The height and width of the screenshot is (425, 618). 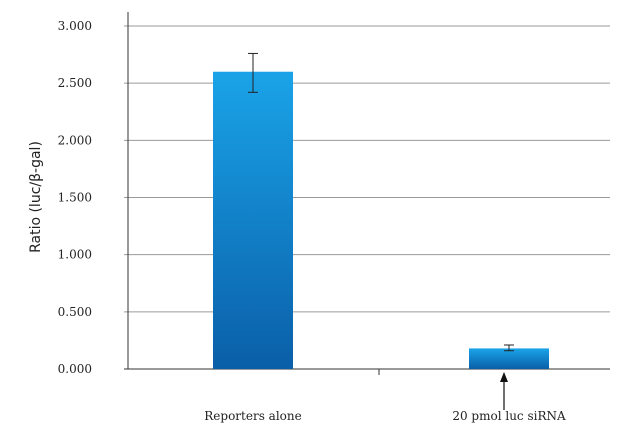 I want to click on y-tick-label: 0.000, so click(x=75, y=369).